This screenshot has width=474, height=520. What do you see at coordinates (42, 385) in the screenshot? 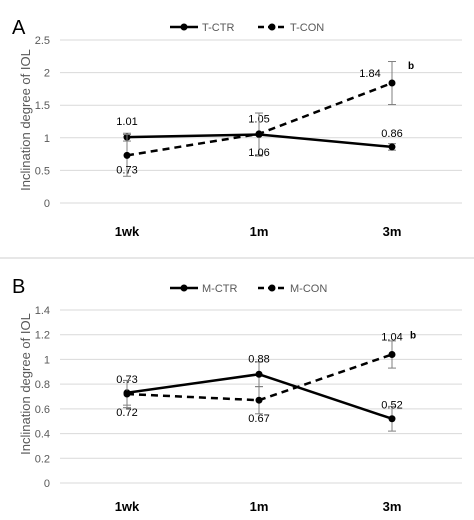
I see `panel-b-y-tick-label: 0.8` at bounding box center [42, 385].